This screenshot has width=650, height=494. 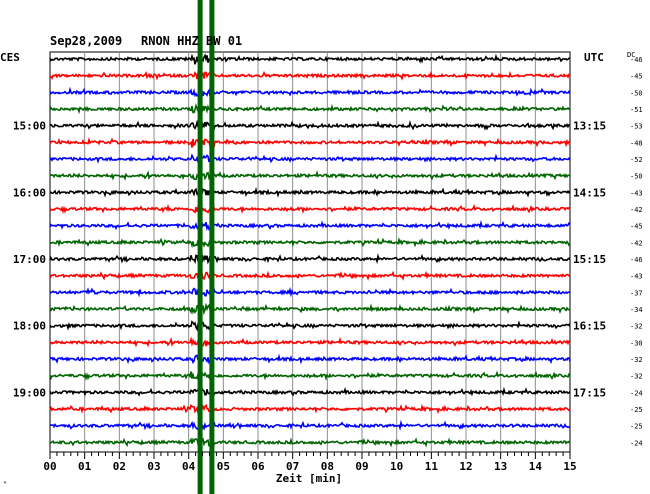 What do you see at coordinates (636, 127) in the screenshot?
I see `dc-offset: -53` at bounding box center [636, 127].